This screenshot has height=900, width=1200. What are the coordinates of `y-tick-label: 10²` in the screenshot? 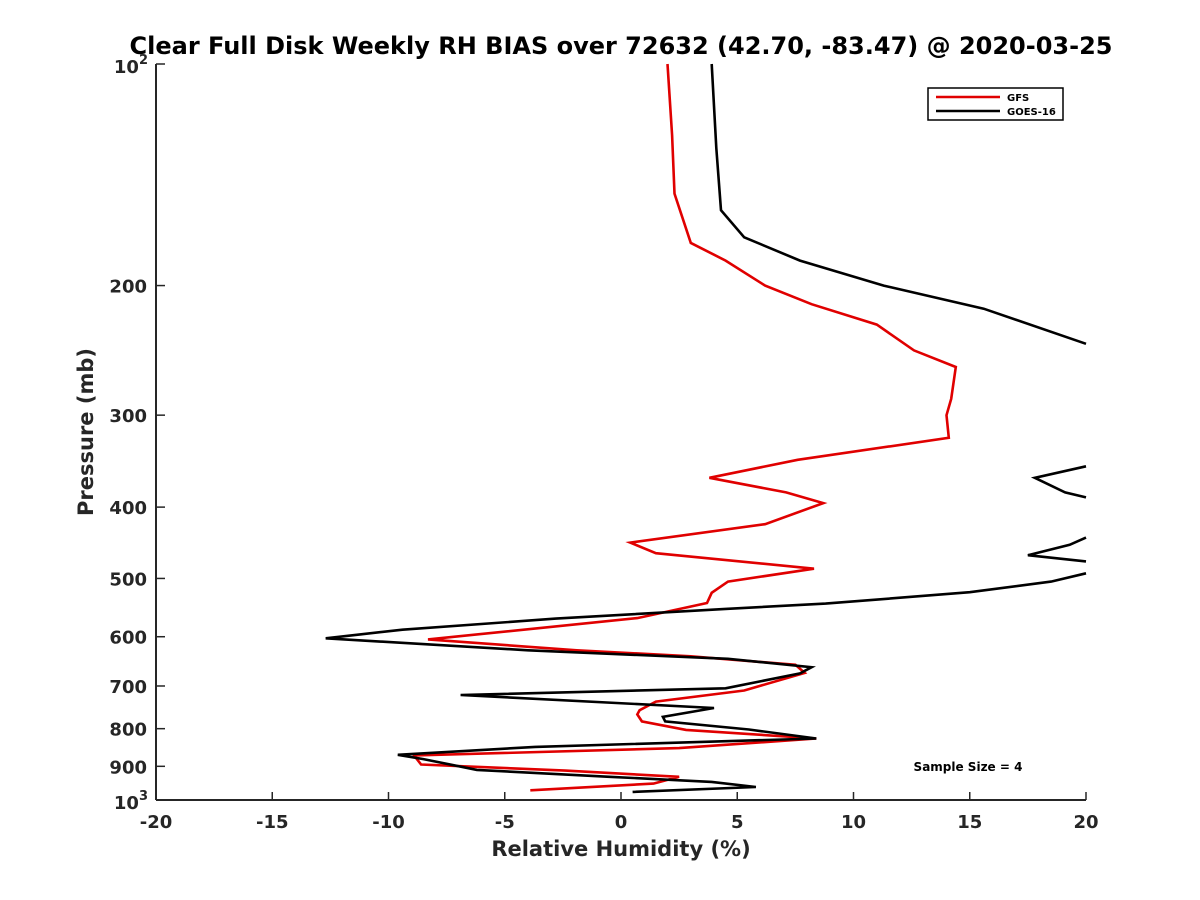 It's located at (131, 65).